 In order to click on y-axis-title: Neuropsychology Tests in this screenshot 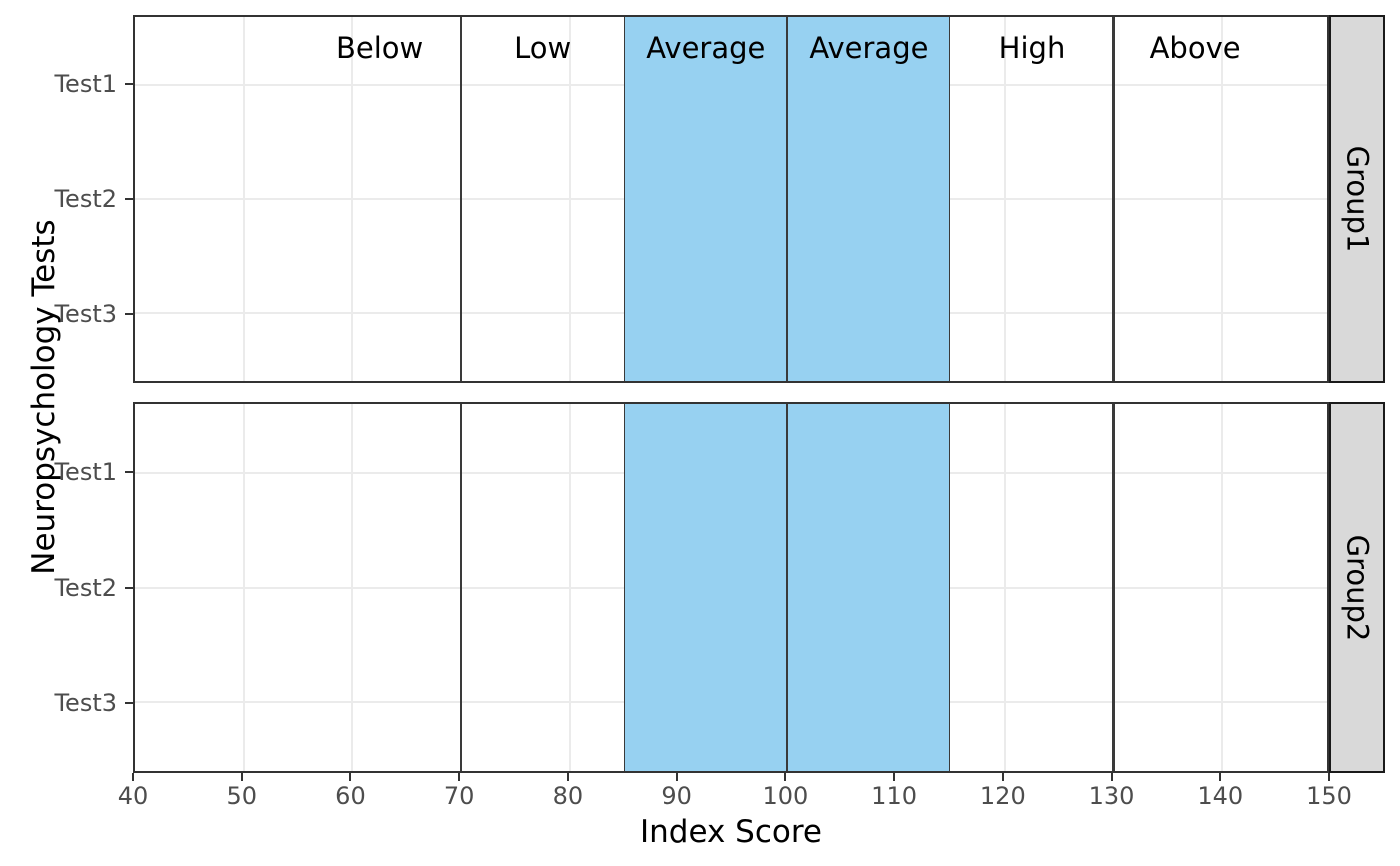, I will do `click(44, 397)`.